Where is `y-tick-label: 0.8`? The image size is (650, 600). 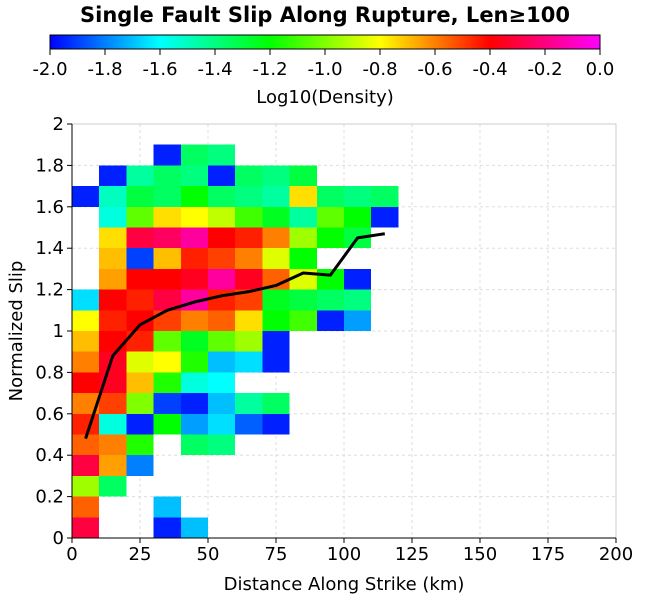 y-tick-label: 0.8 is located at coordinates (49, 372).